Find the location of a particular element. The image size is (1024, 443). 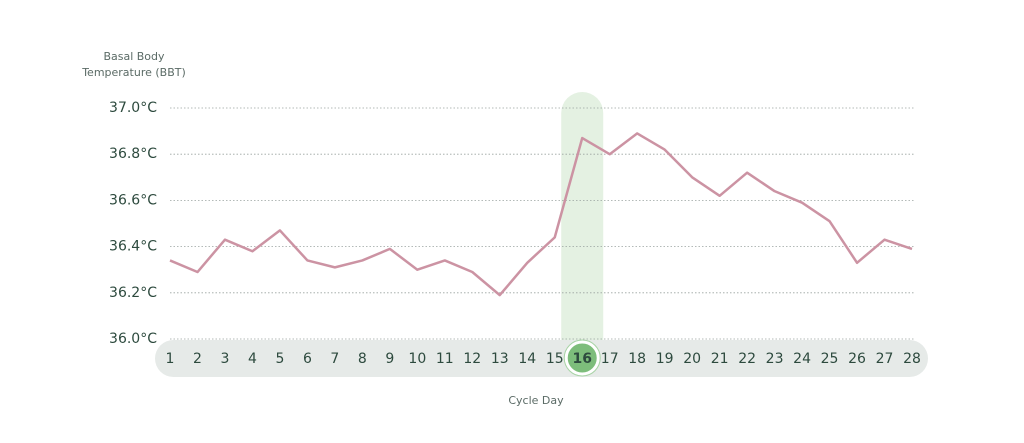

x-tick-label: 25 is located at coordinates (830, 359).